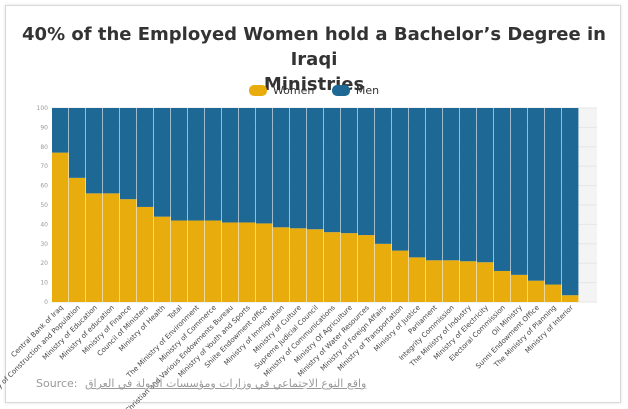  Describe the element at coordinates (57, 383) in the screenshot. I see `source-label: Source:` at that location.